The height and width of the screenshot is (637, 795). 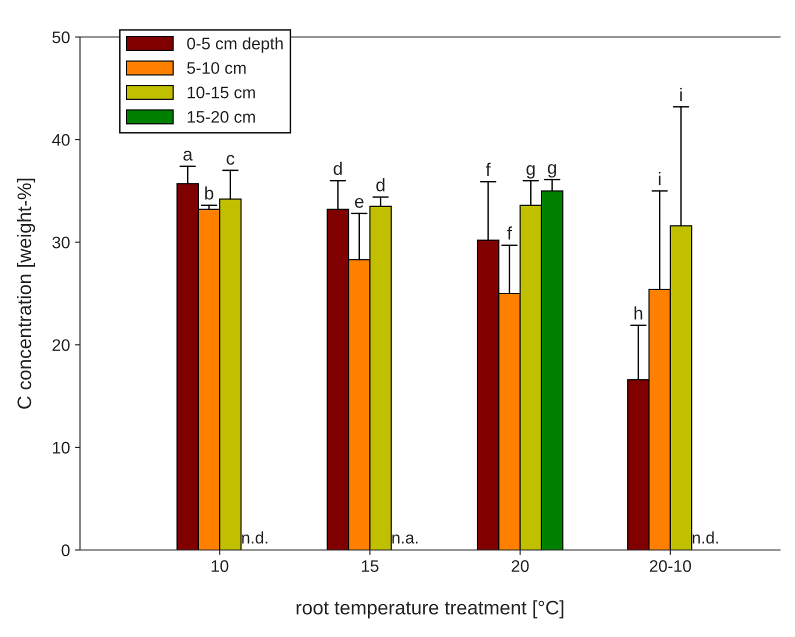 What do you see at coordinates (26, 293) in the screenshot?
I see `y-axis-title: C concentration [weight-%]` at bounding box center [26, 293].